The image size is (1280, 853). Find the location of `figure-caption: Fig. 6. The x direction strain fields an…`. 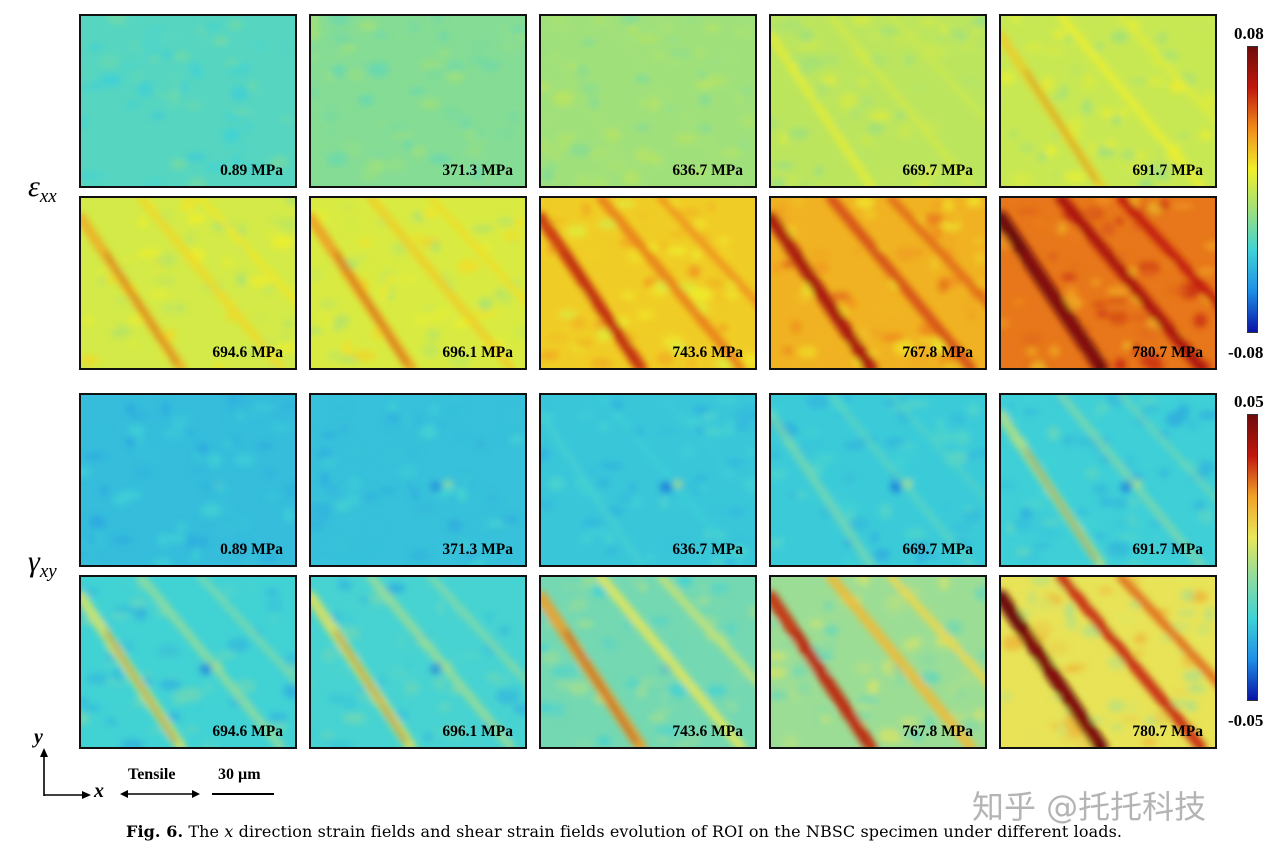

figure-caption: Fig. 6. The x direction strain fields an… is located at coordinates (624, 831).